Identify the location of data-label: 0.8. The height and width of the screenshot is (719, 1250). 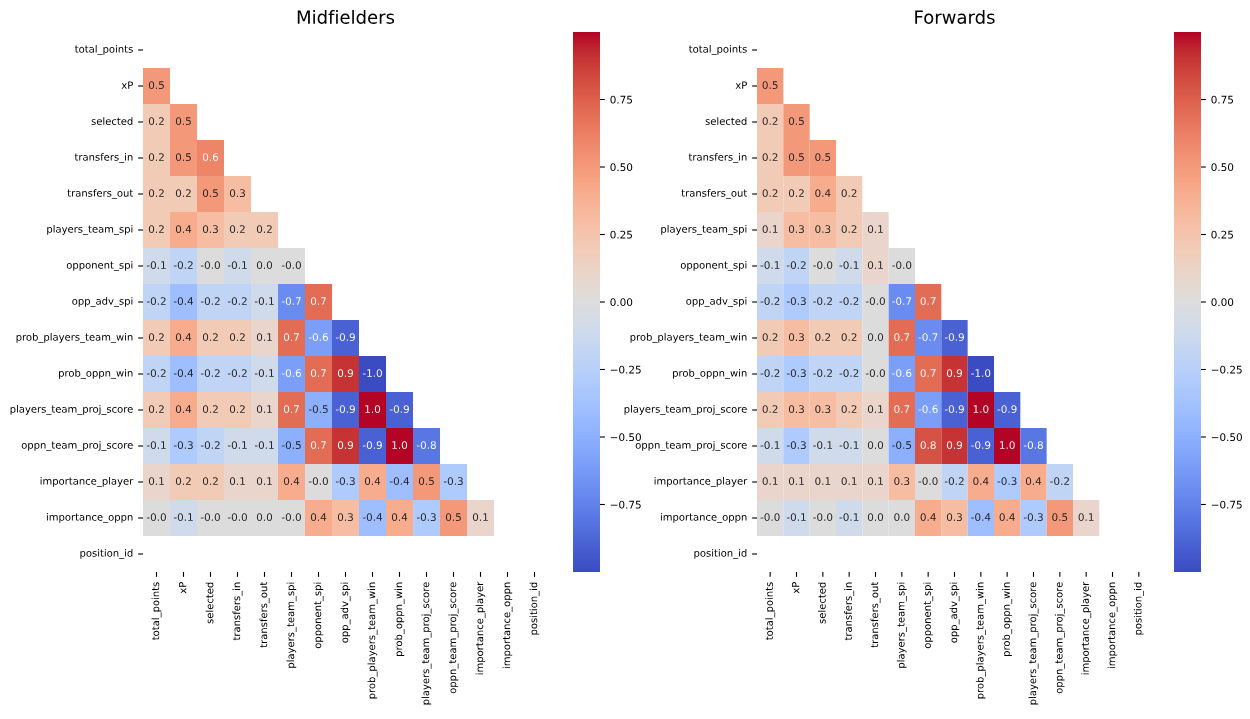
(928, 445).